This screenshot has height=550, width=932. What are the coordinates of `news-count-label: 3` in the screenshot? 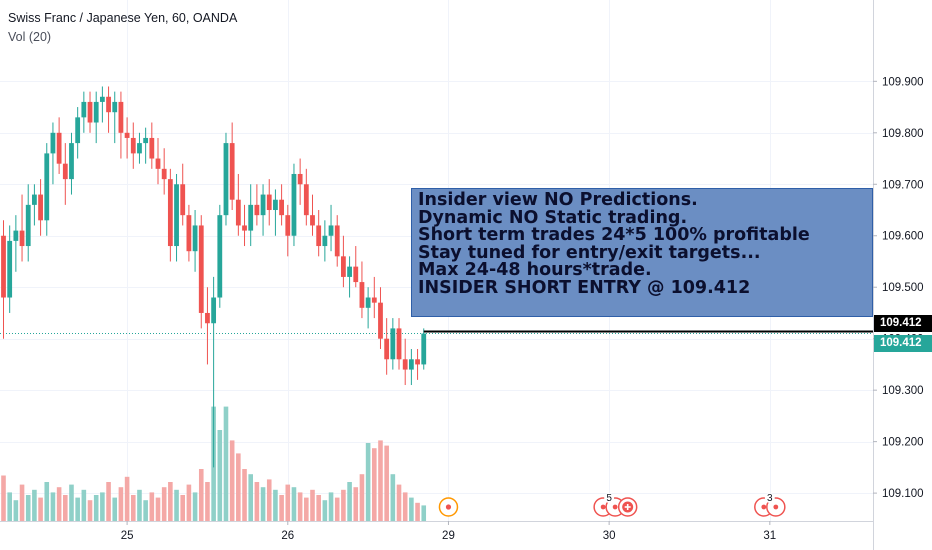 It's located at (770, 498).